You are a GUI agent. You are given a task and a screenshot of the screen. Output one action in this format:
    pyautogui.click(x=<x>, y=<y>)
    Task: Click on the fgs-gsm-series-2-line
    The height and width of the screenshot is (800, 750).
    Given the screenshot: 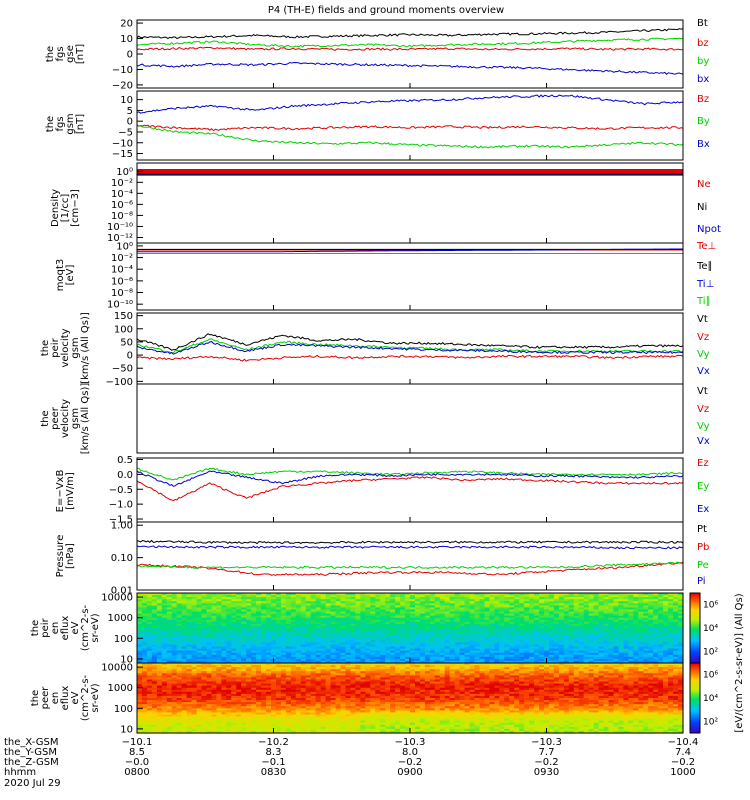 What is the action you would take?
    pyautogui.click(x=410, y=104)
    